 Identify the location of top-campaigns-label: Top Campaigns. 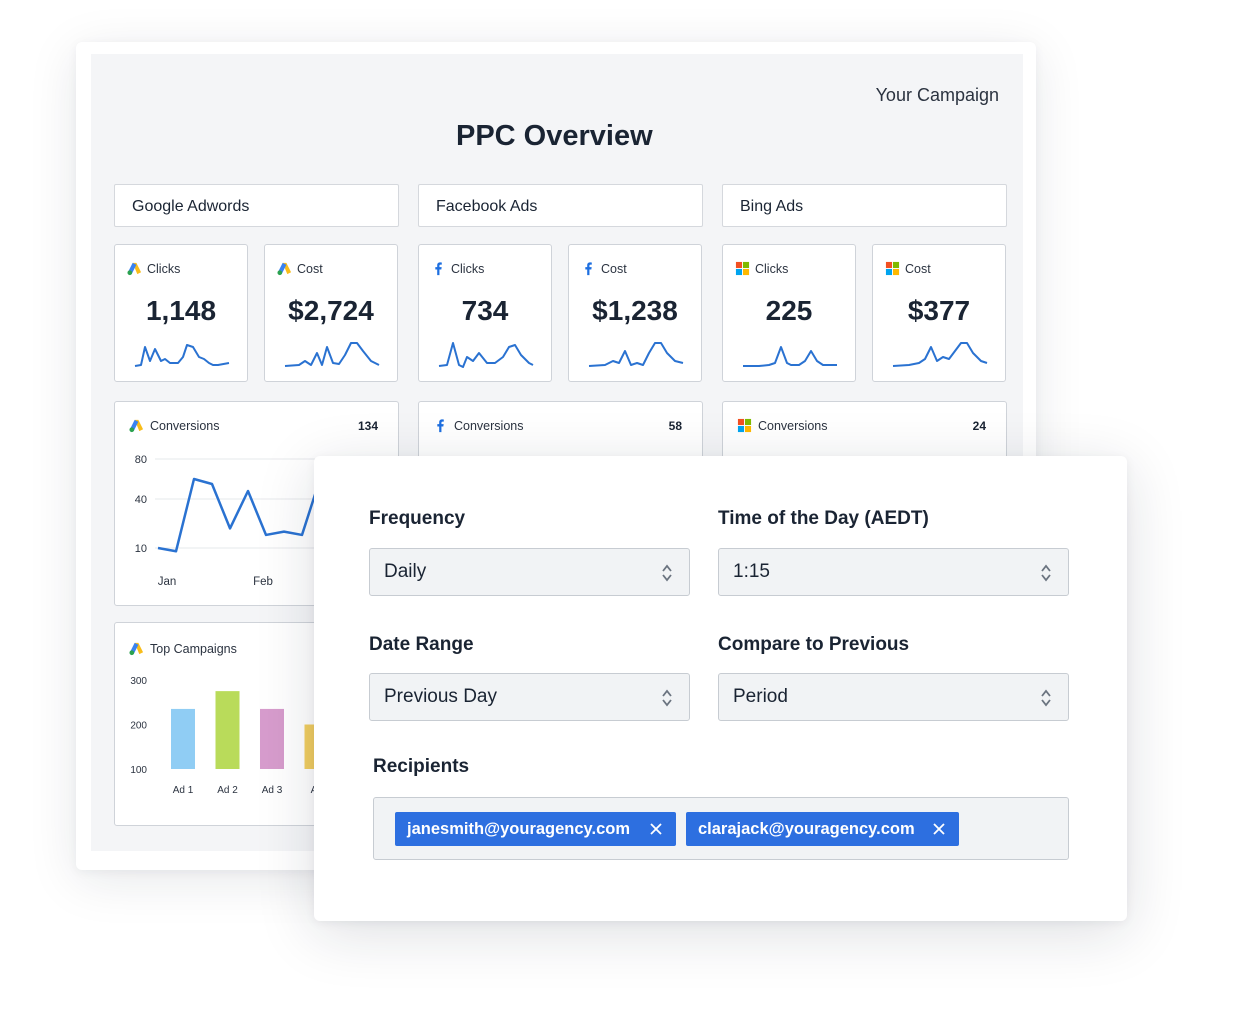
(193, 648).